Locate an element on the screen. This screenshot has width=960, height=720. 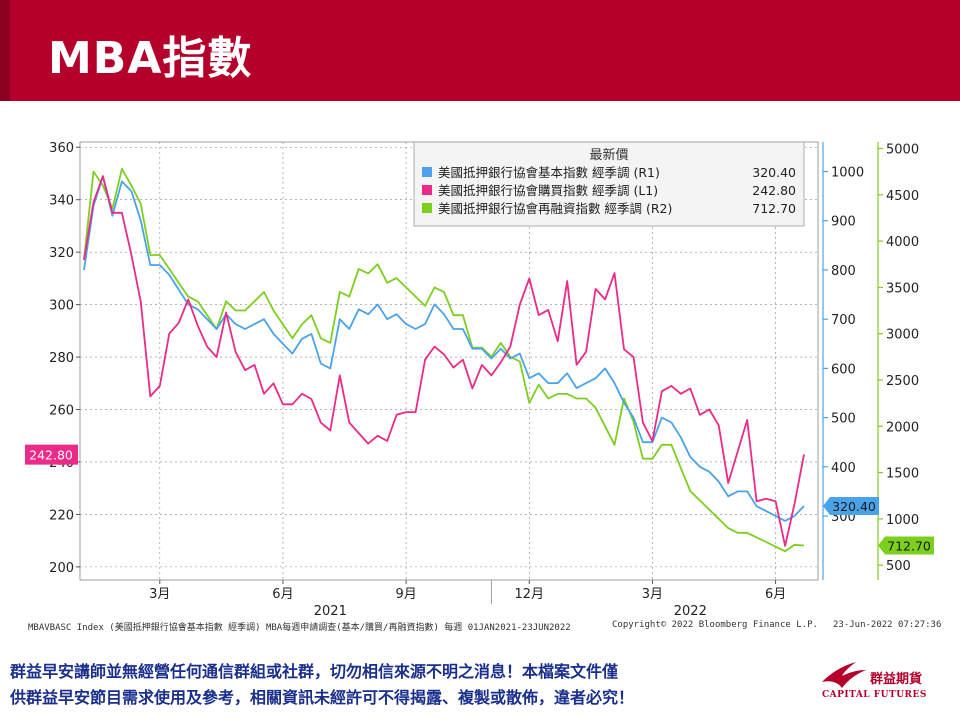
logo-name-cn: 群益期貨 is located at coordinates (896, 679).